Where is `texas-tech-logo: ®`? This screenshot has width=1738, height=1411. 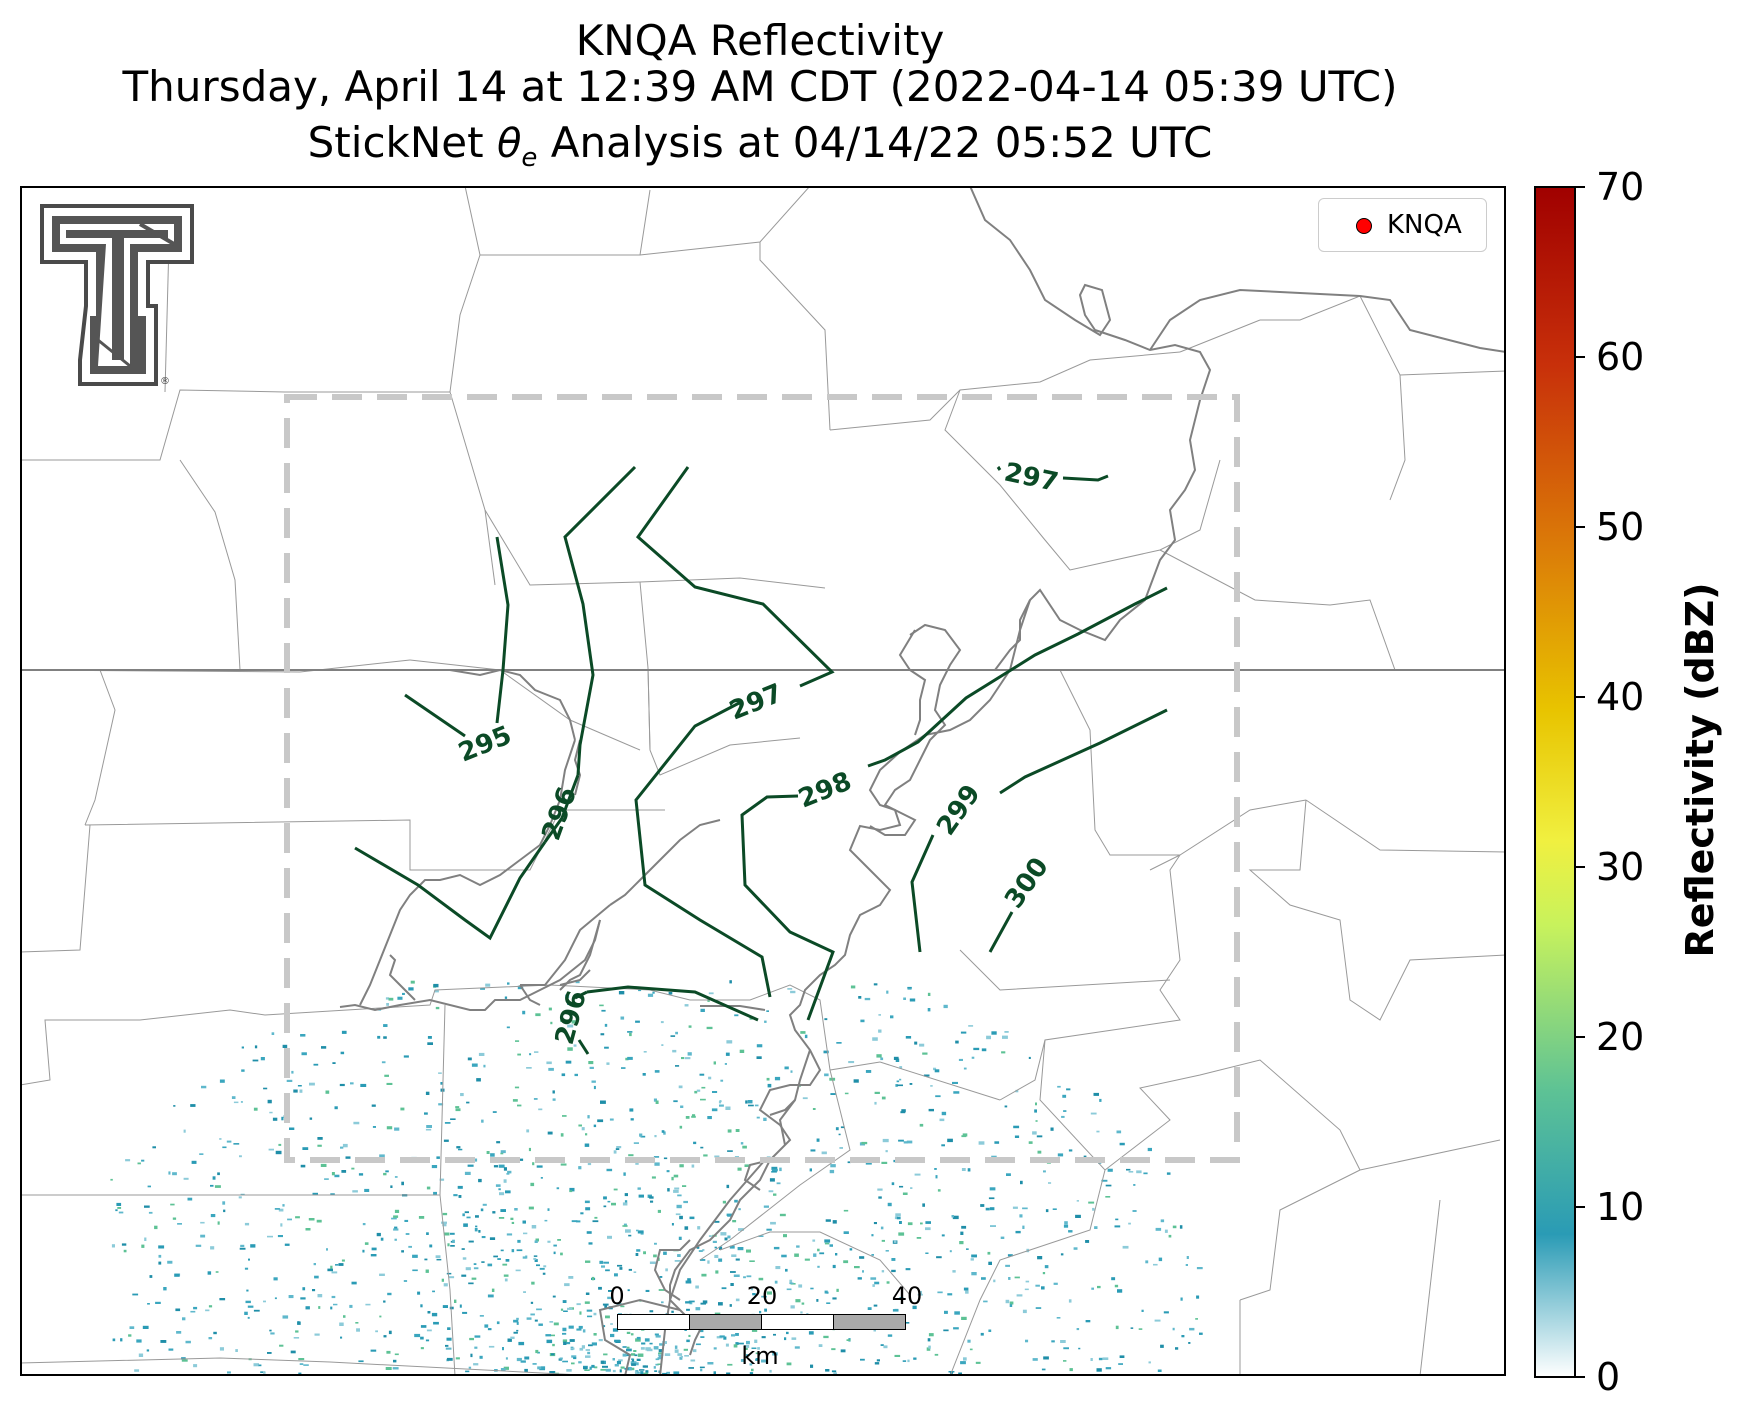 texas-tech-logo: ® is located at coordinates (117, 295).